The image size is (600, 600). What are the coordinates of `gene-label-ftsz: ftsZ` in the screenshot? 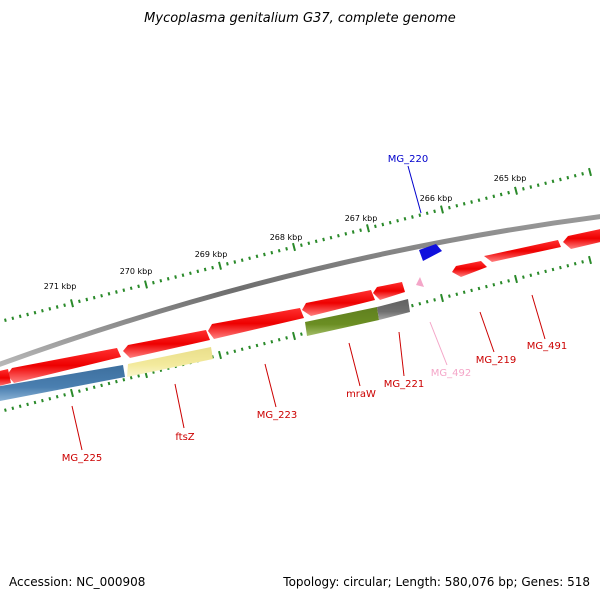 It's located at (184, 437).